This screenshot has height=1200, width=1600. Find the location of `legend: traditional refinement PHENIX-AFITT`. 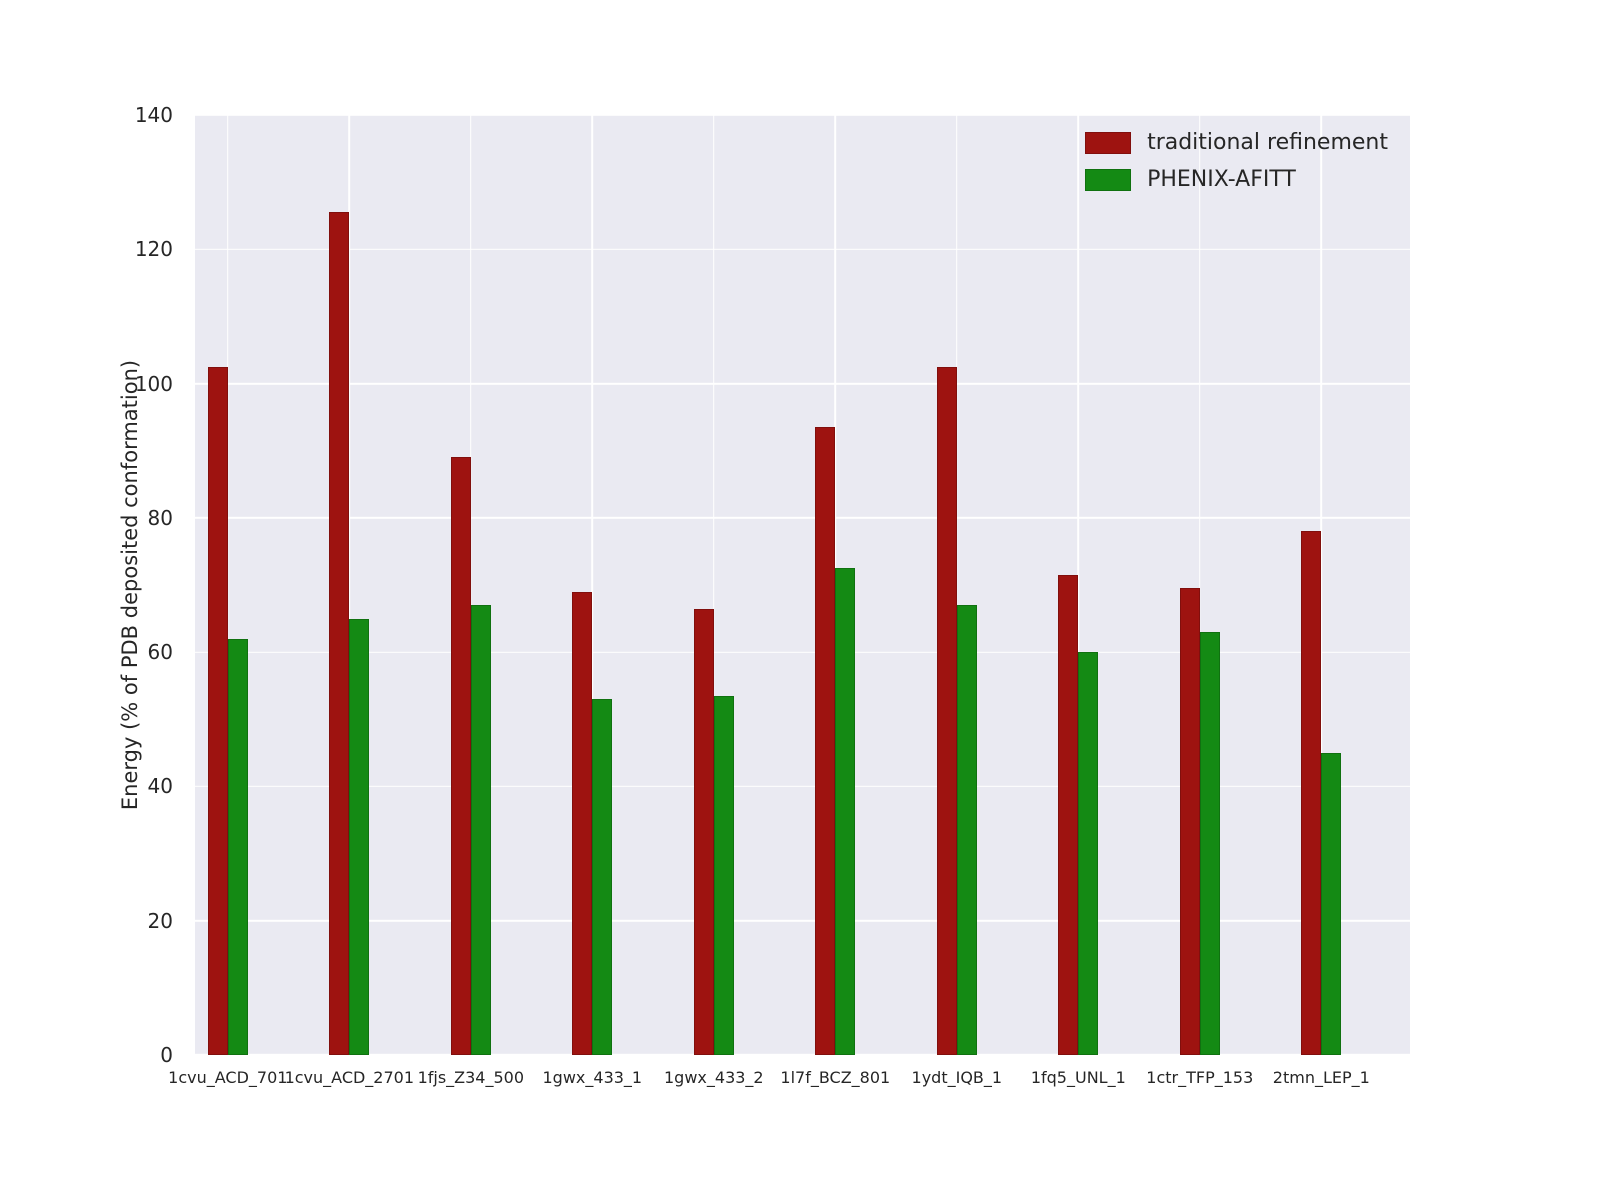

legend: traditional refinement PHENIX-AFITT is located at coordinates (1236, 161).